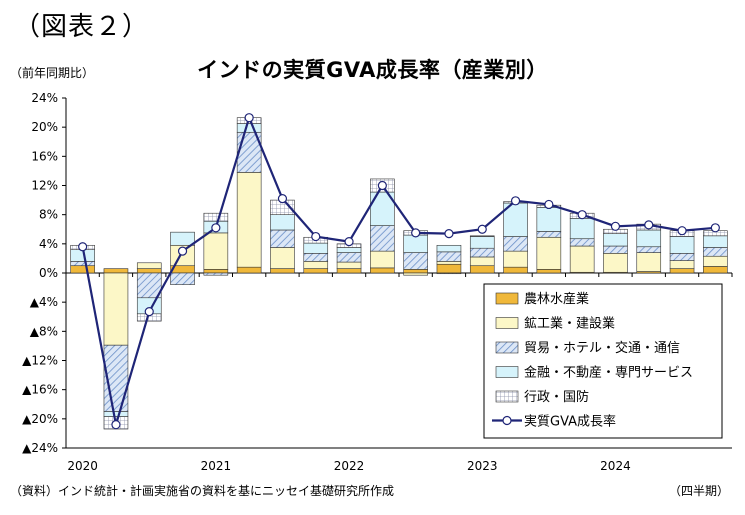 This screenshot has width=745, height=515. What do you see at coordinates (608, 373) in the screenshot?
I see `legend-label: 金融・不動産・専門サービス` at bounding box center [608, 373].